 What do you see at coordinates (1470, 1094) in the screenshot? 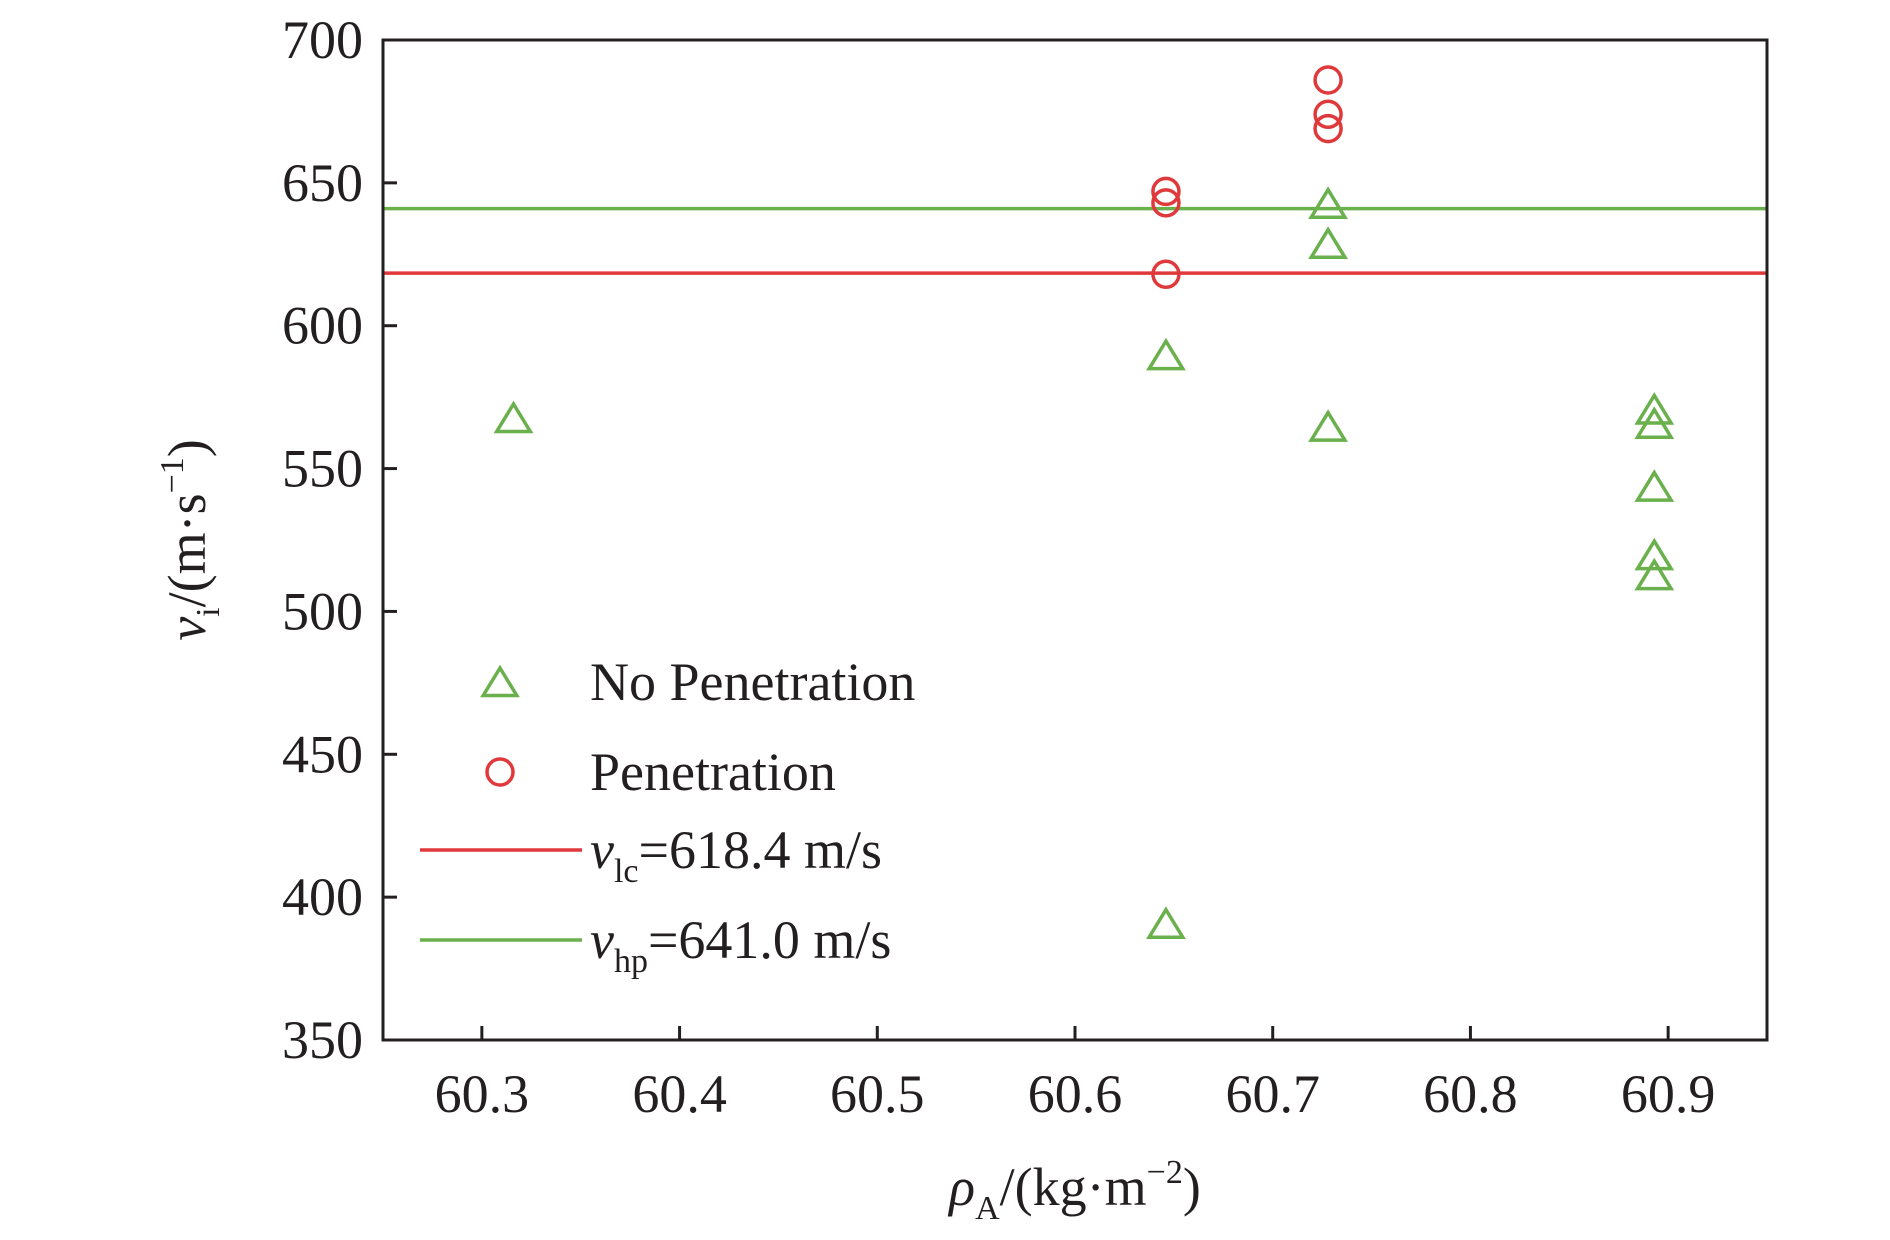
I see `x-tick-label: 60.8` at bounding box center [1470, 1094].